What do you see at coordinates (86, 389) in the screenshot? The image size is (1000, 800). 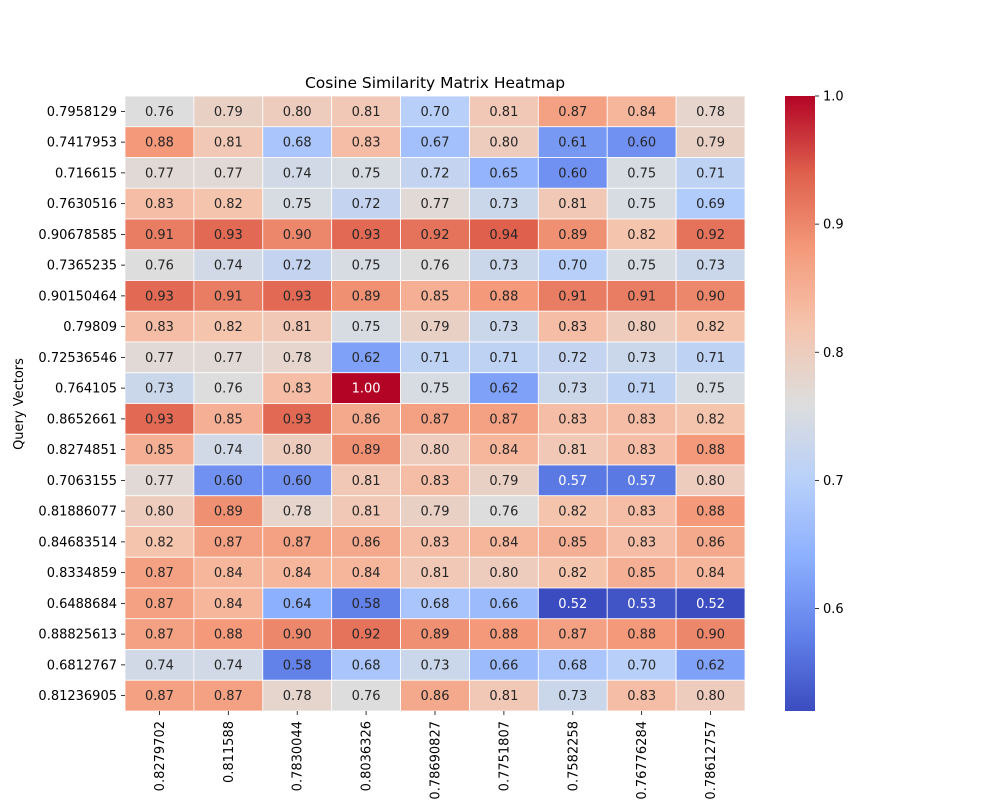 I see `y-tick-label: 0.764105` at bounding box center [86, 389].